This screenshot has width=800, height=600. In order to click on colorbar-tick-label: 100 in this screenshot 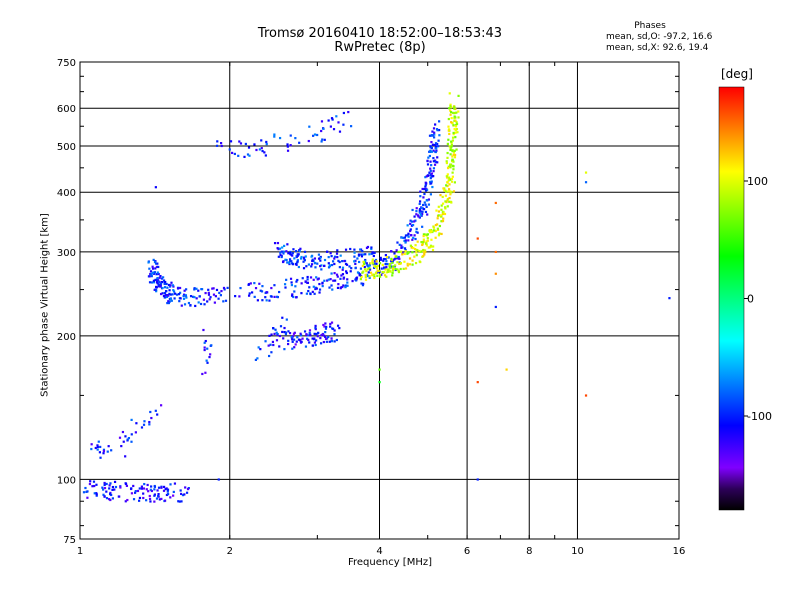, I will do `click(757, 181)`.